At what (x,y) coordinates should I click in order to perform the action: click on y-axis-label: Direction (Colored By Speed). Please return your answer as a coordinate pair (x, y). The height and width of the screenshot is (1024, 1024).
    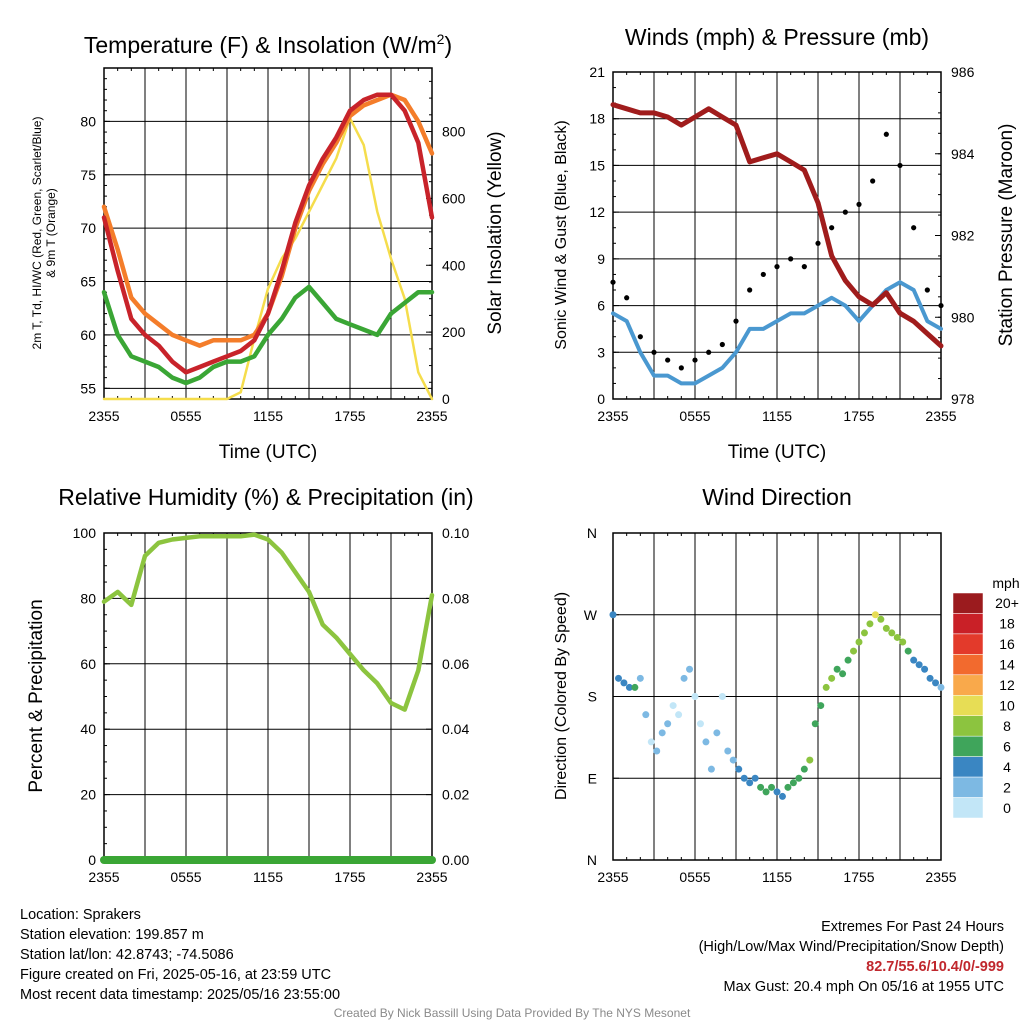
    Looking at the image, I should click on (561, 696).